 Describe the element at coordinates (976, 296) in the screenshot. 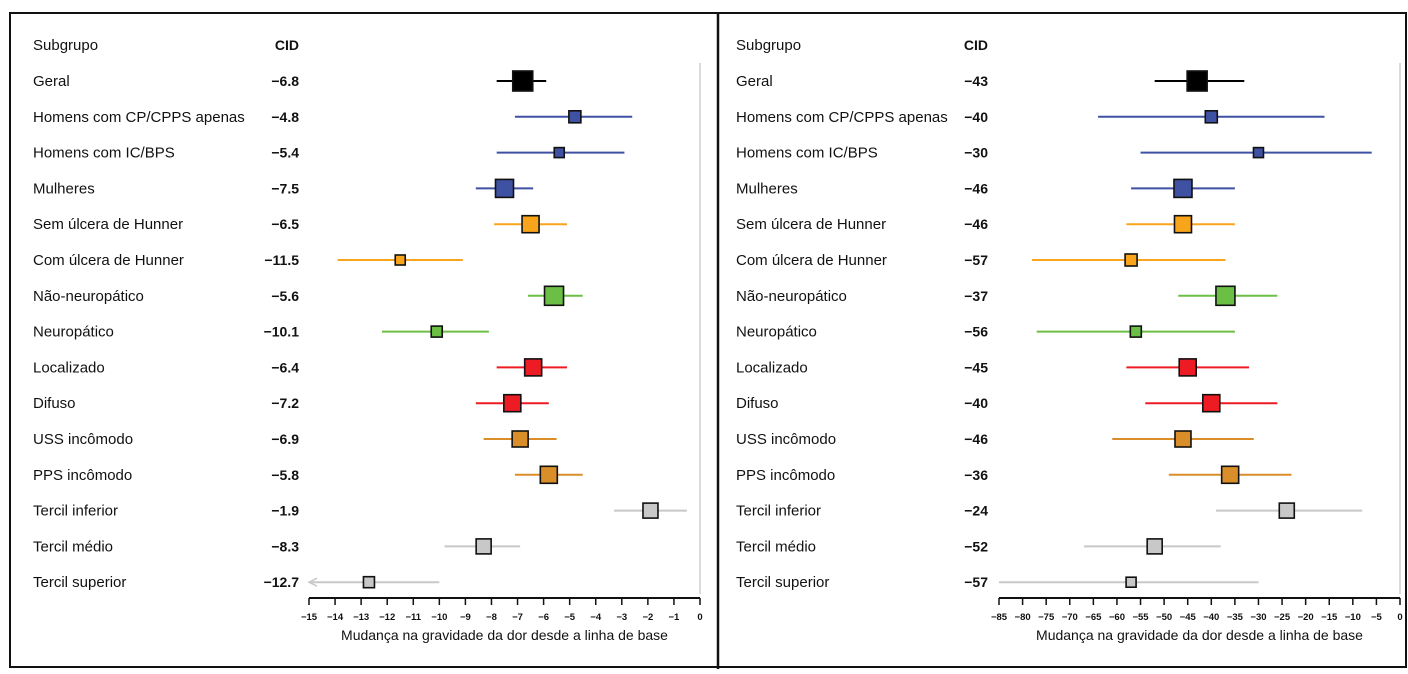

I see `row-cid-value: −37` at that location.